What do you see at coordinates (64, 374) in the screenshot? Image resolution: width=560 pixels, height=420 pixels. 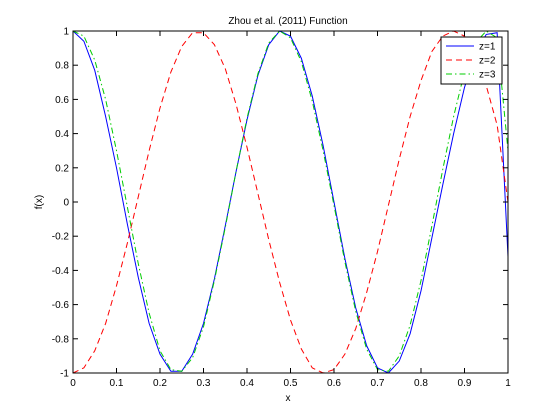 I see `y-tick-label: -1` at bounding box center [64, 374].